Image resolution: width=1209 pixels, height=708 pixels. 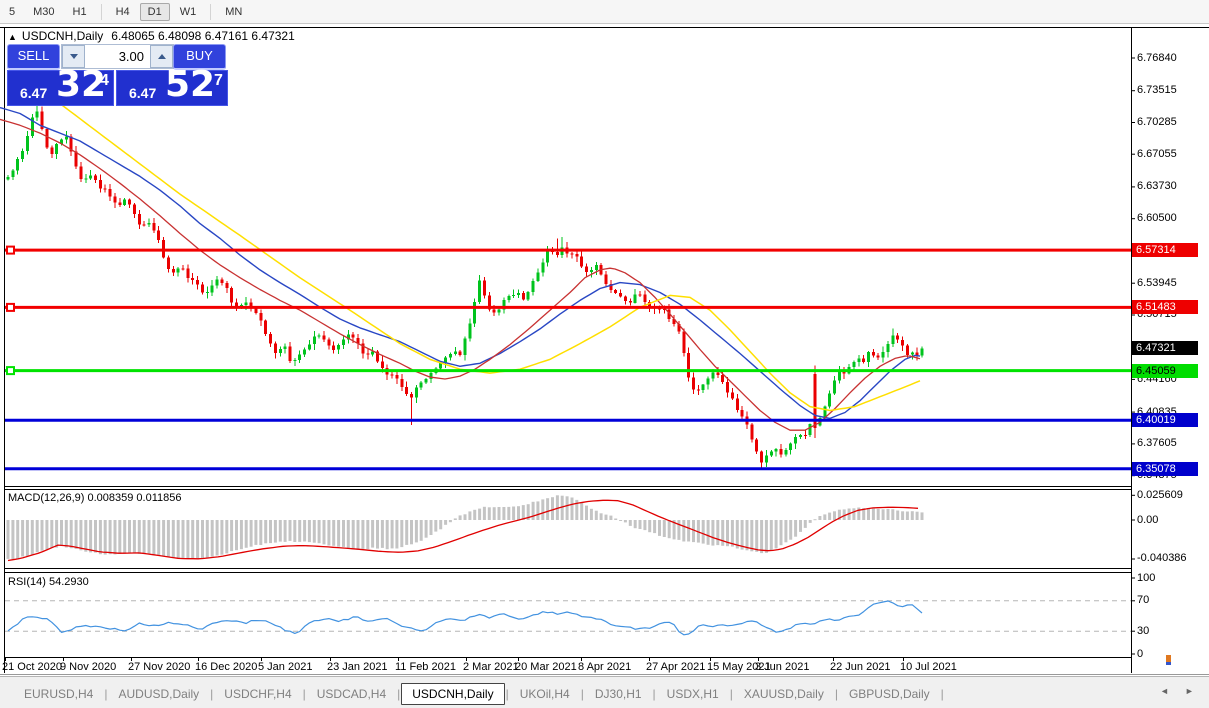 I want to click on macd-signal-line, so click(x=463, y=530).